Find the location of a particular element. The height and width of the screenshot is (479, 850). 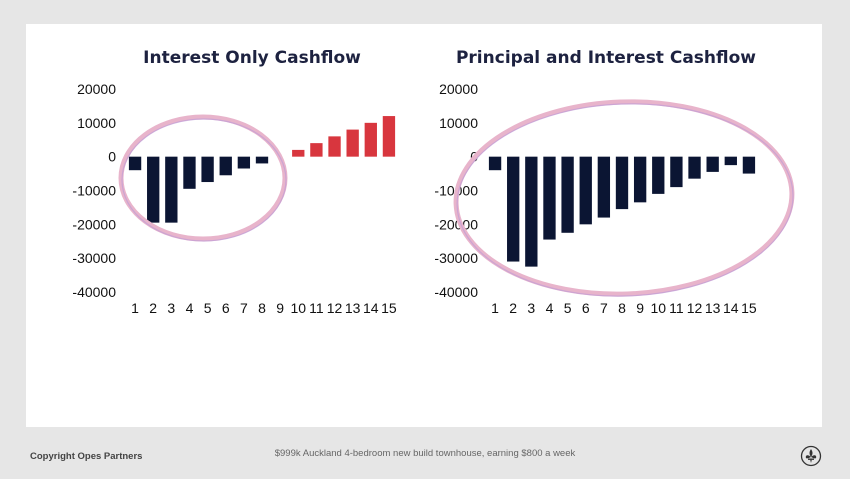

copyright-text: Copyright Opes Partners is located at coordinates (86, 456).